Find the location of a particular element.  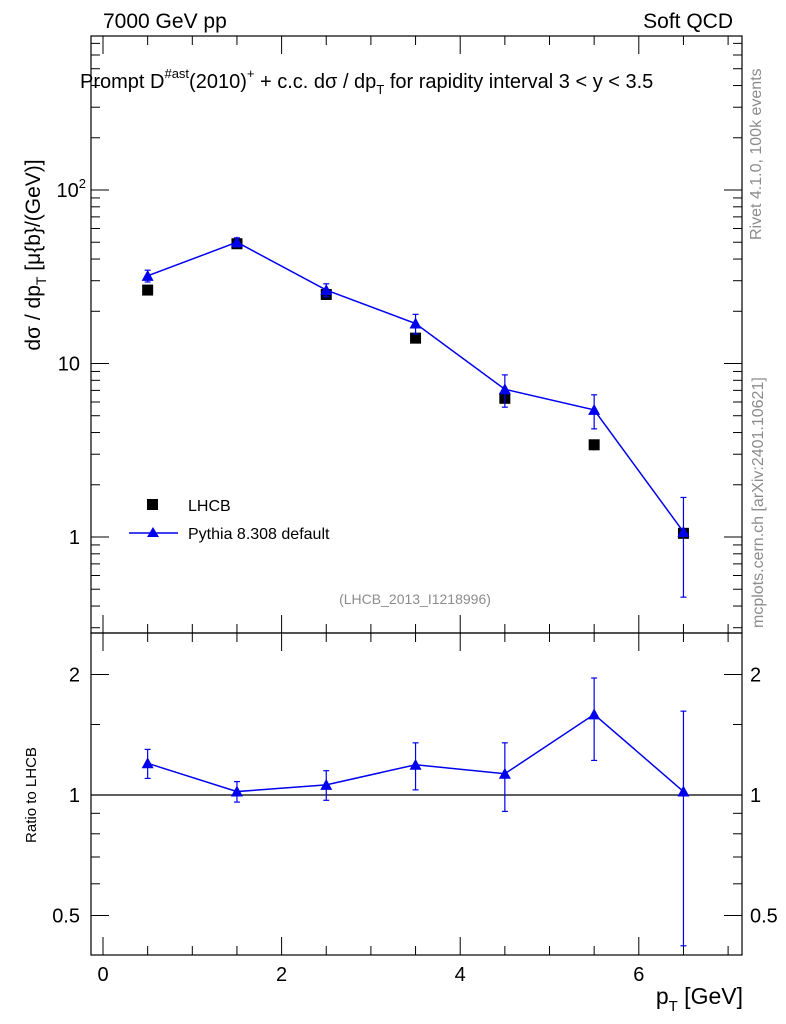

y-tick-label-main: 10 is located at coordinates (69, 365).